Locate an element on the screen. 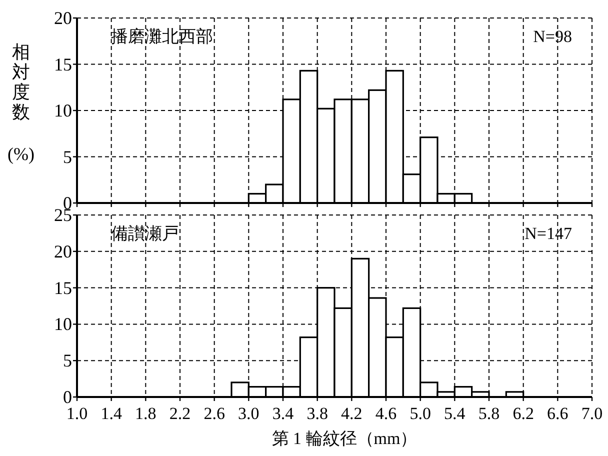  x-tick-label: 6.2 is located at coordinates (523, 413).